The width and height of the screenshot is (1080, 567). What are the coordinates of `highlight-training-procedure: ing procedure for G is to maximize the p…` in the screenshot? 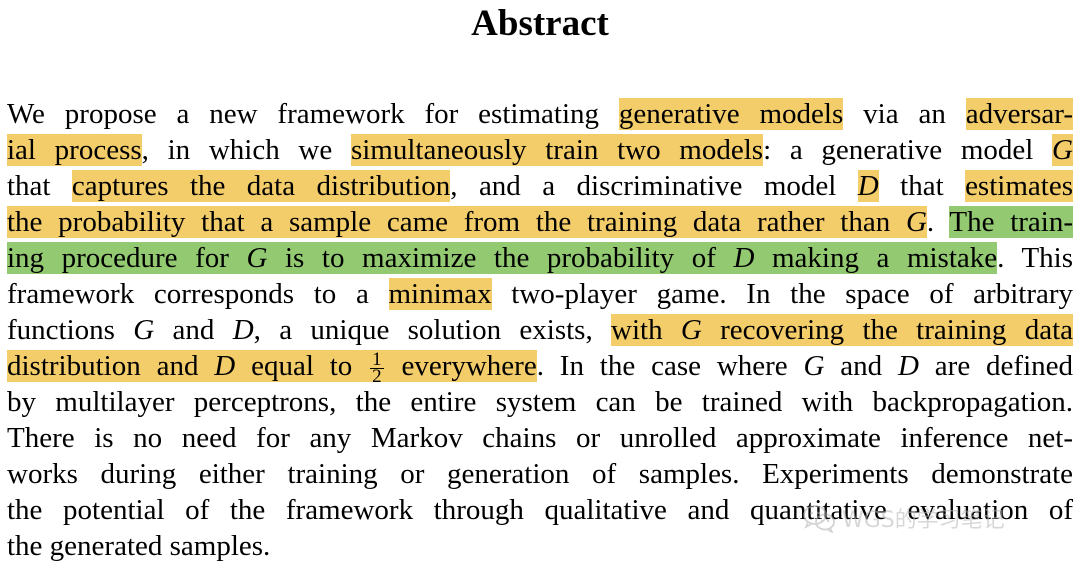 It's located at (502, 258).